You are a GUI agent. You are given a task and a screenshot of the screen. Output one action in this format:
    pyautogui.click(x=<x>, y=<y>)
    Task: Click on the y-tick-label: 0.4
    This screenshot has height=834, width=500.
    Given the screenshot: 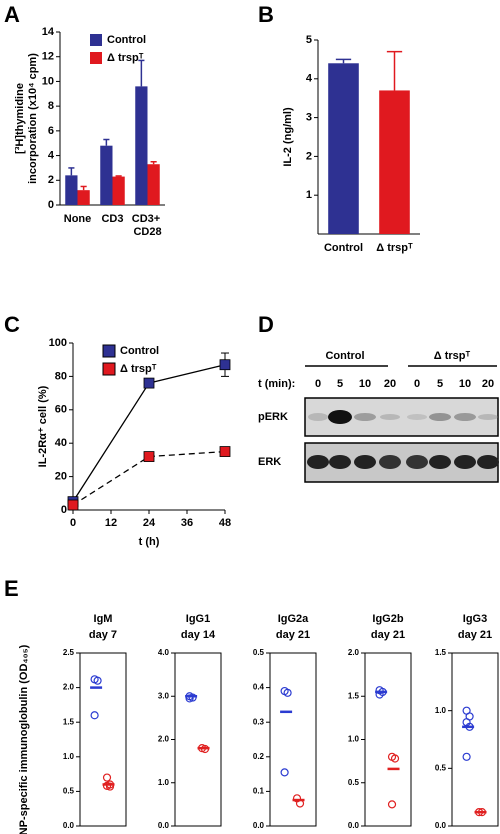 What is the action you would take?
    pyautogui.click(x=259, y=687)
    